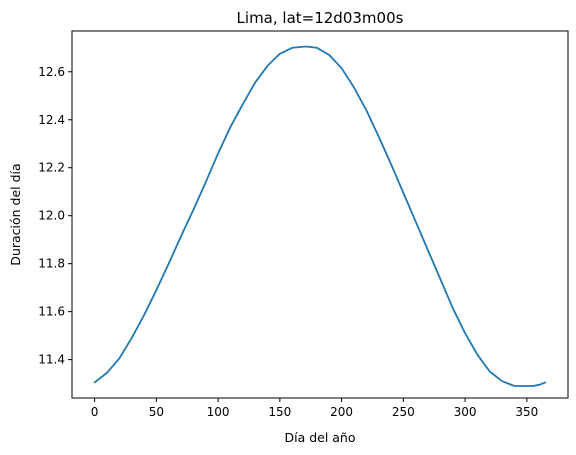  I want to click on x-tick-label: 350, so click(526, 412).